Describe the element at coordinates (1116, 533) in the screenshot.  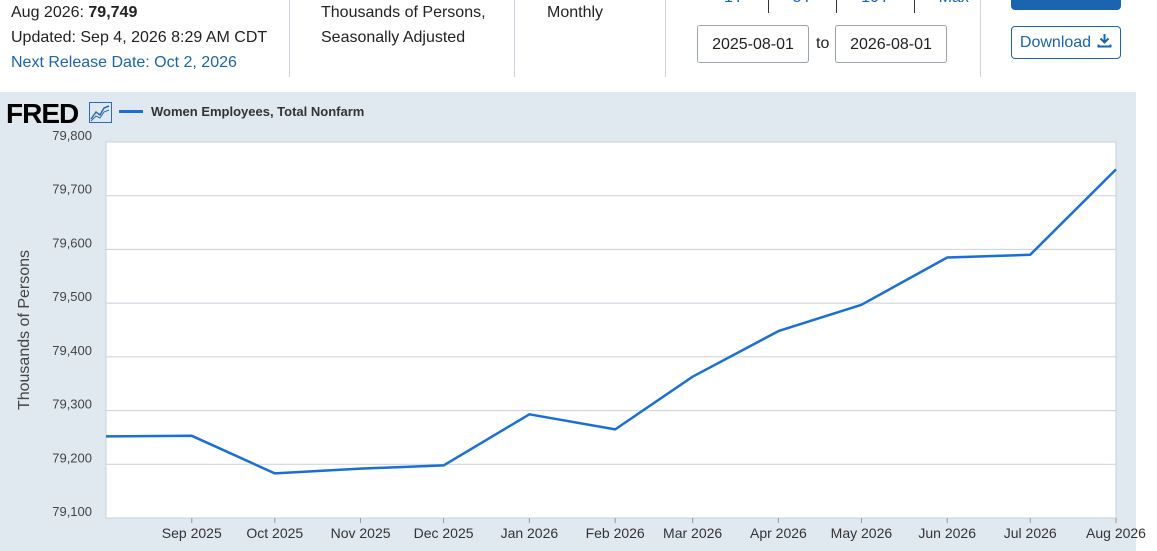
I see `x-tick-label: Aug 2026` at that location.